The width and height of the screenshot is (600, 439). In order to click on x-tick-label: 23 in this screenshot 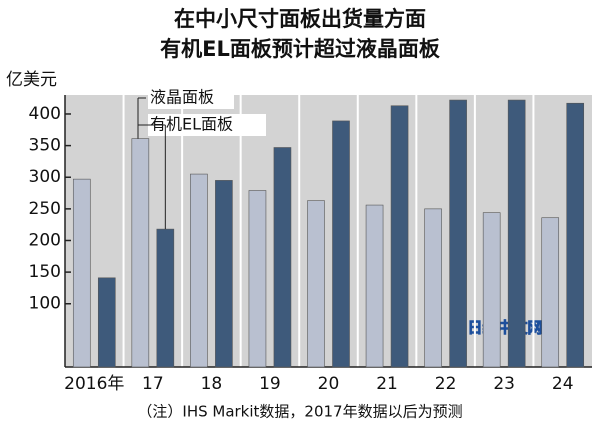, I will do `click(504, 384)`.